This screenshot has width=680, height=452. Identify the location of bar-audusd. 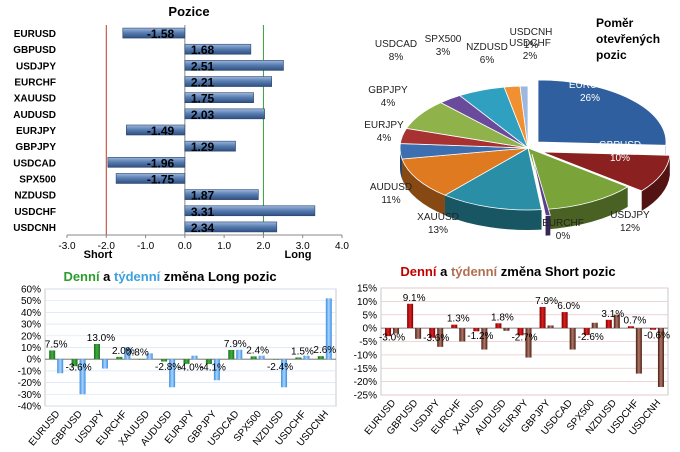
(224, 114).